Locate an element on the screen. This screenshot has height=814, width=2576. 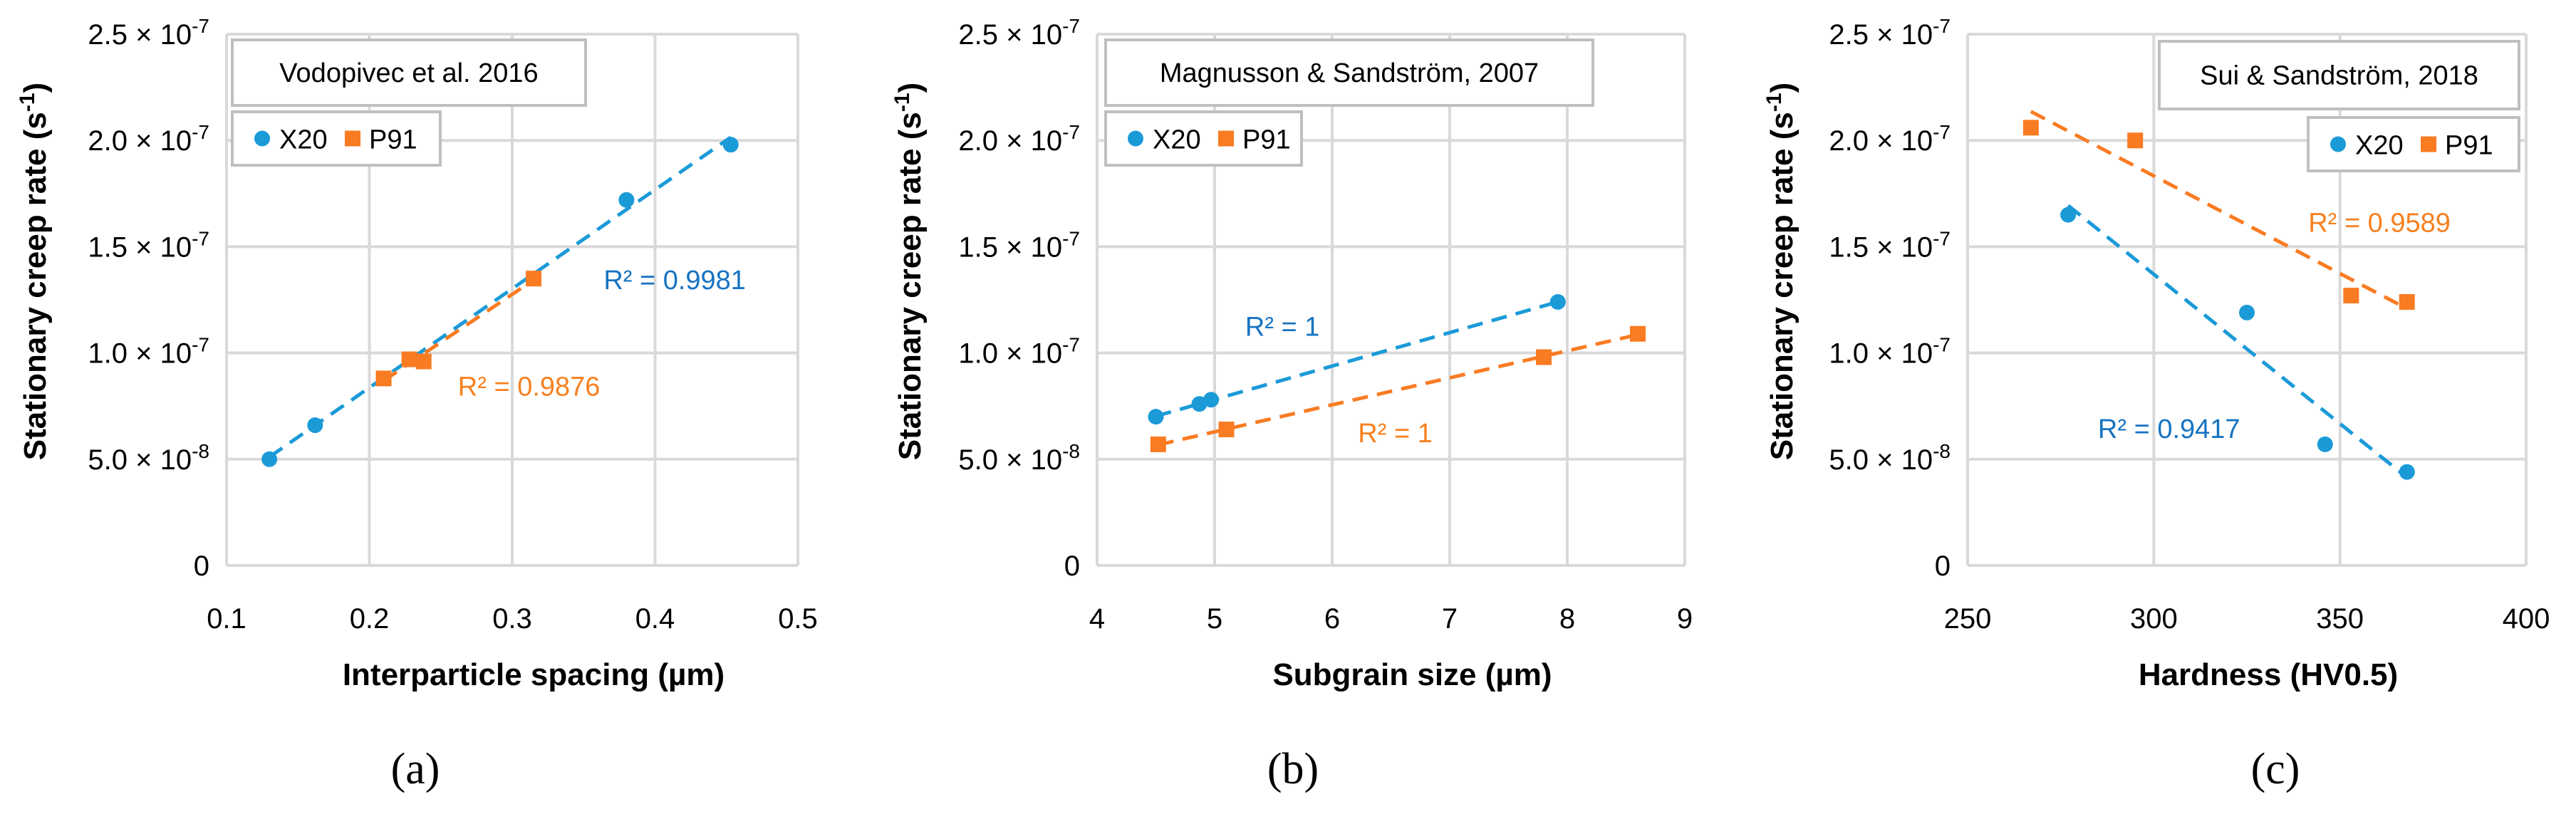
x-tick-label: 400 is located at coordinates (2526, 619).